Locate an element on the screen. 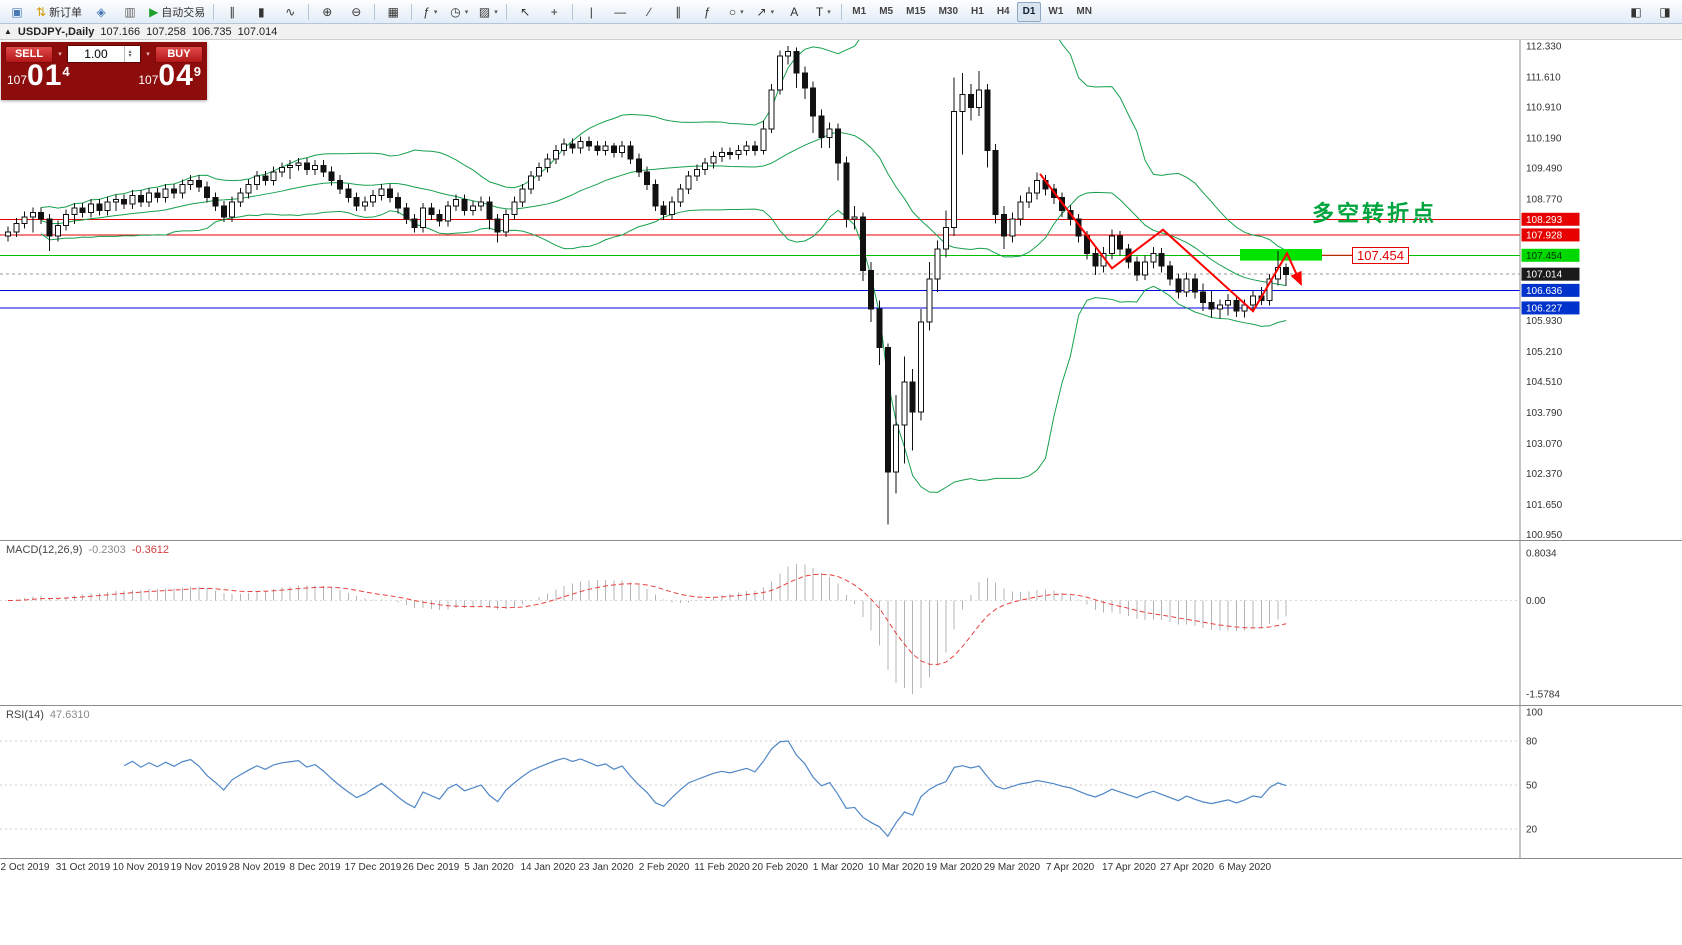 The height and width of the screenshot is (945, 1682). candlestick-chart-button: ▮ is located at coordinates (261, 12).